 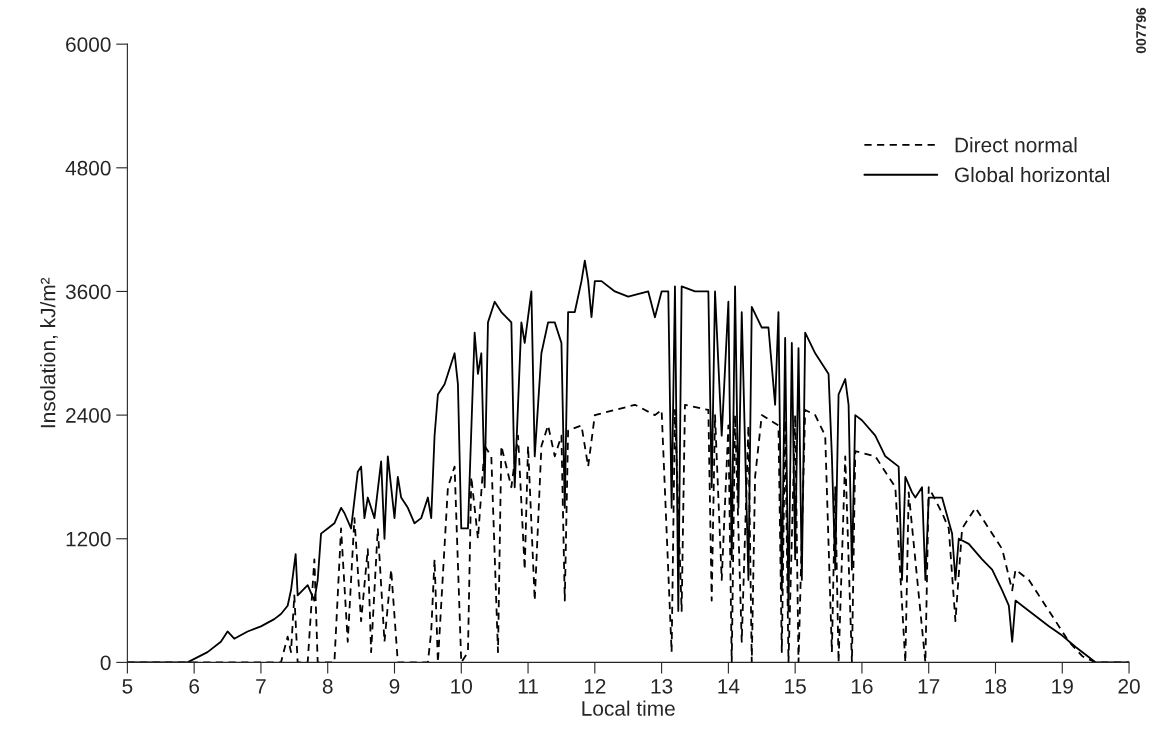 What do you see at coordinates (862, 686) in the screenshot?
I see `x-tick-label: 16` at bounding box center [862, 686].